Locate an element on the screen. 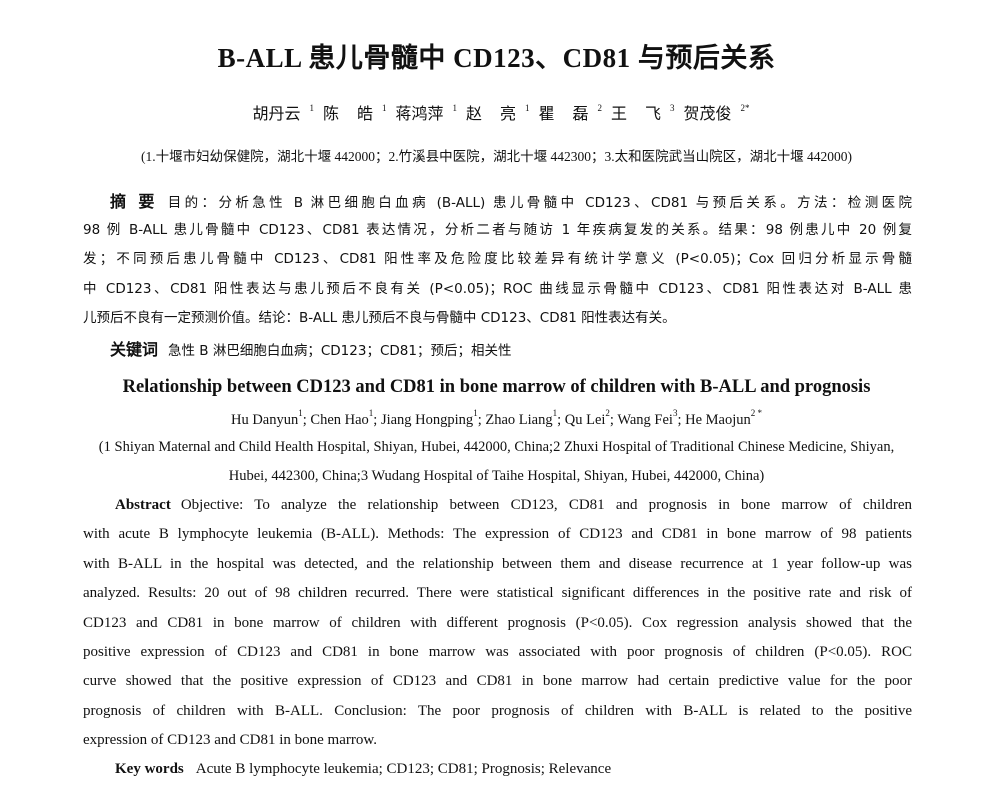  author: 瞿 磊 is located at coordinates (563, 114).